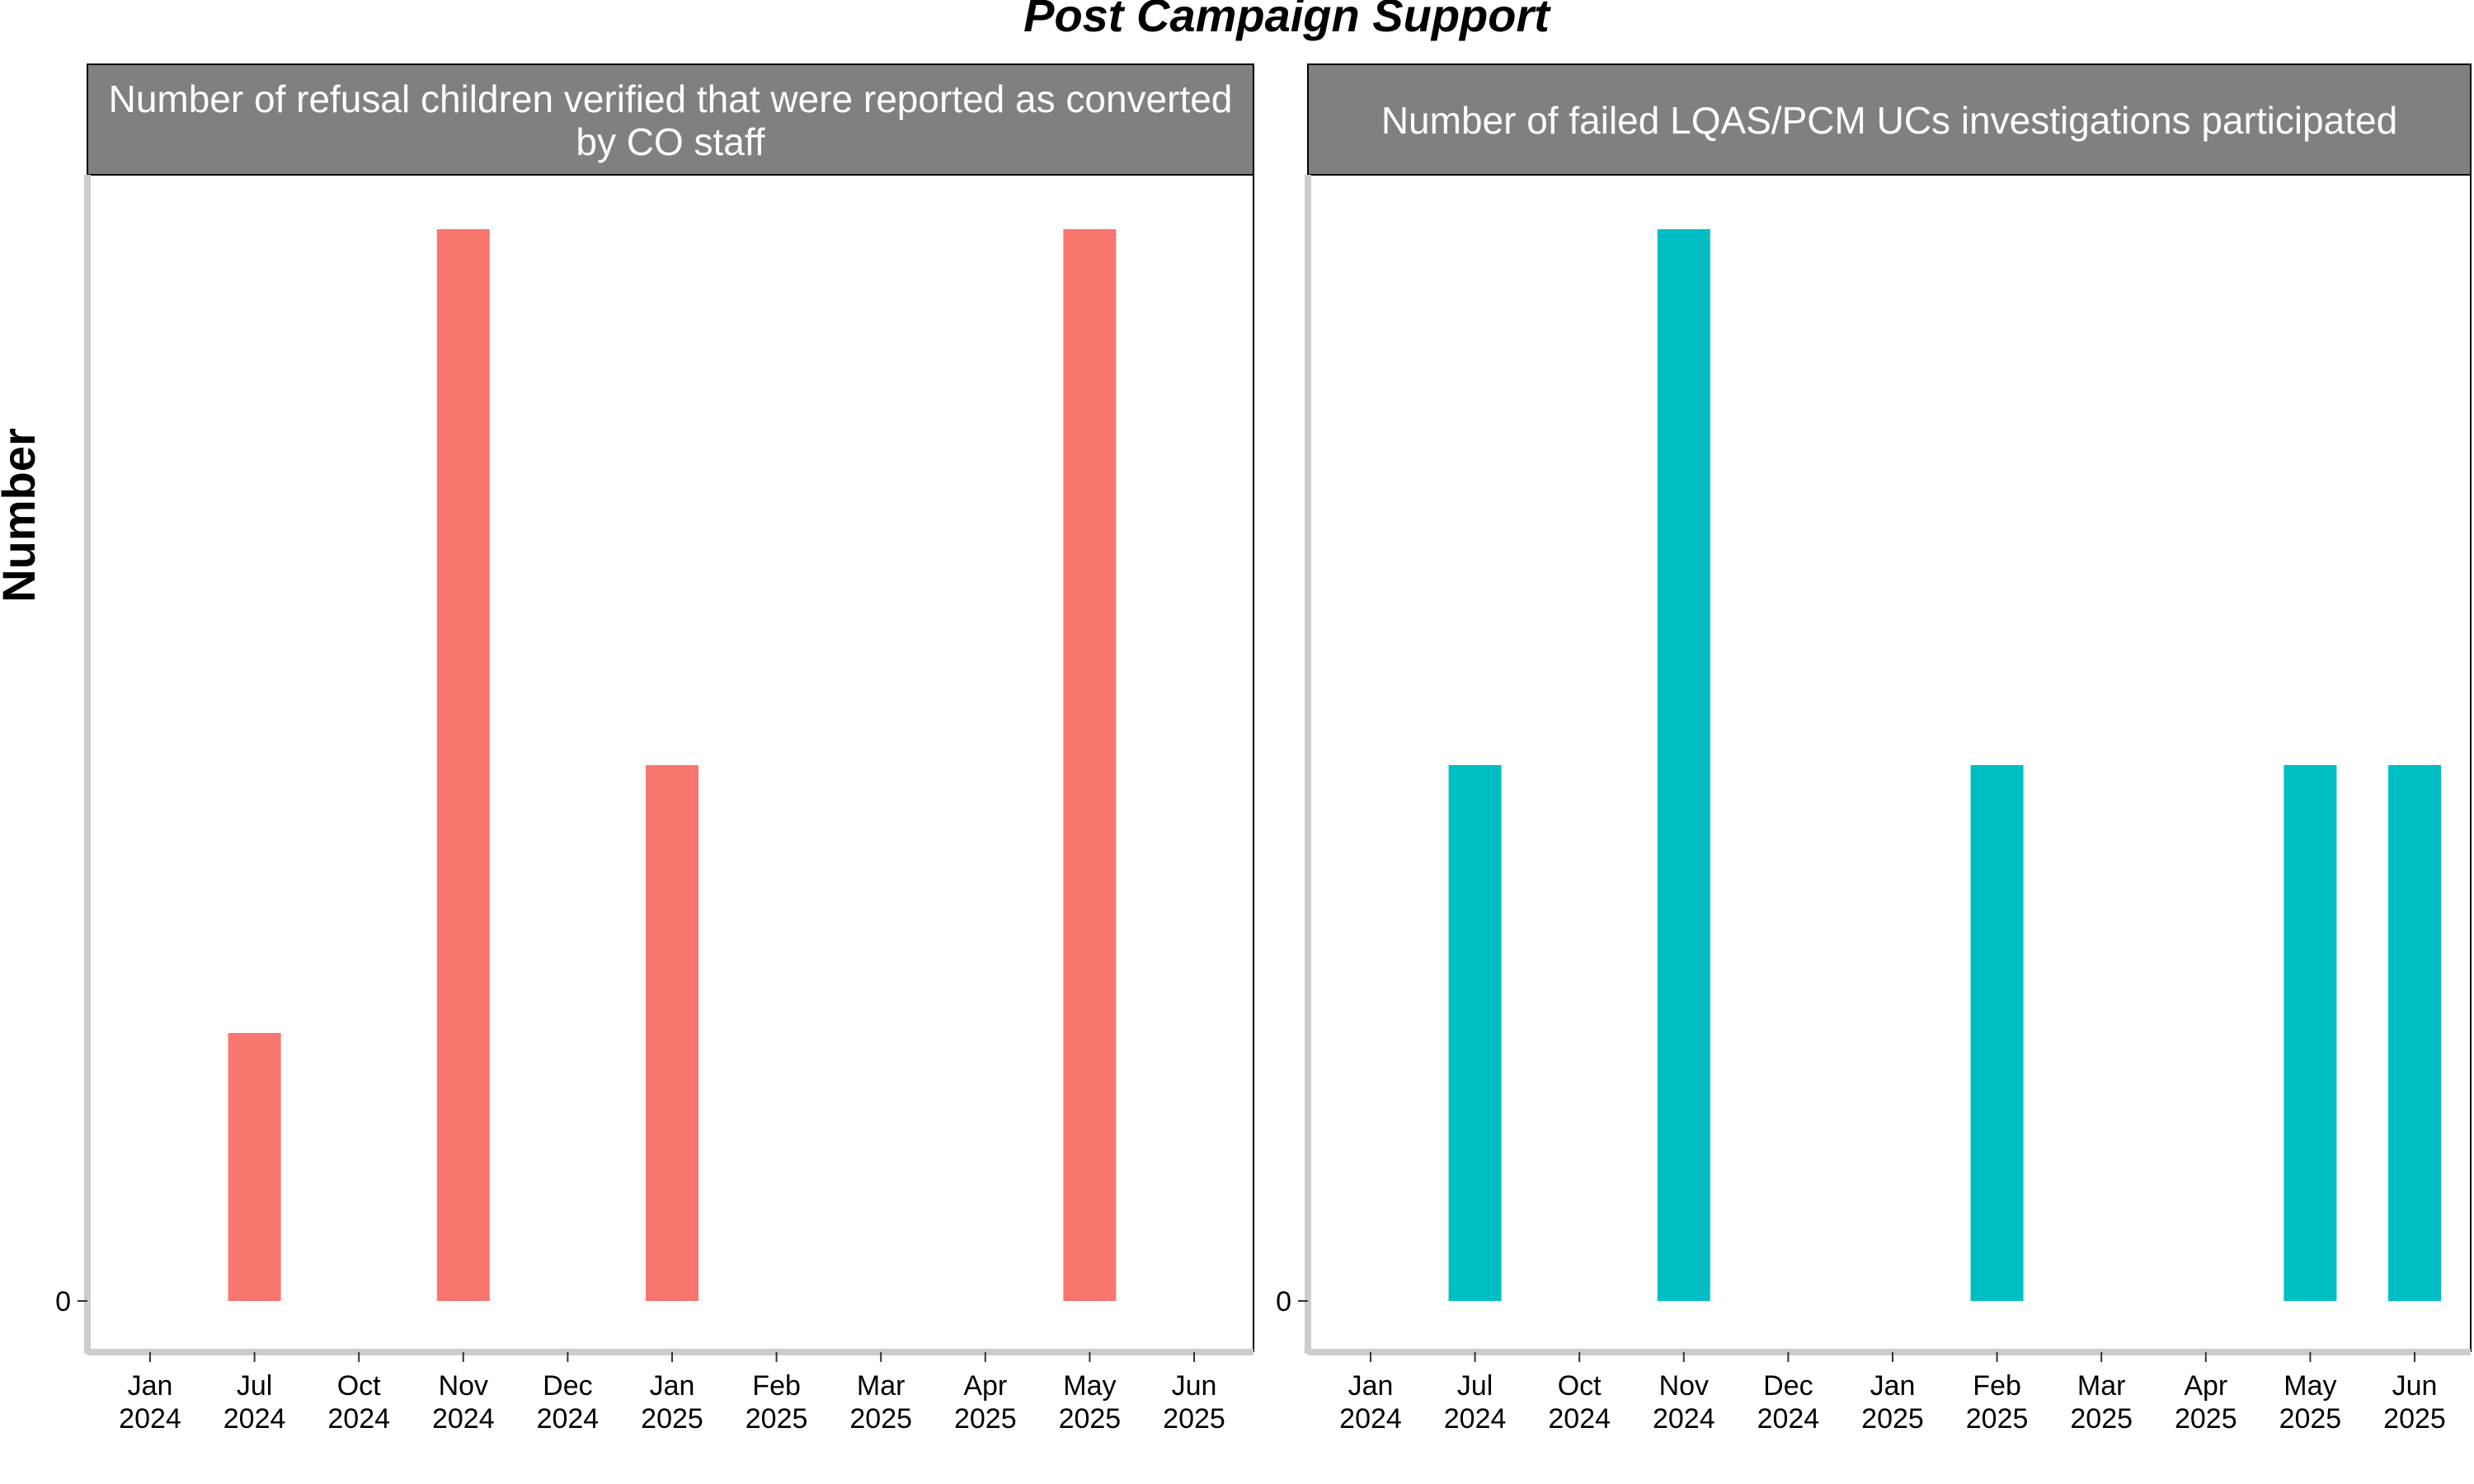 This screenshot has width=2474, height=1484. Describe the element at coordinates (22, 515) in the screenshot. I see `y-axis-label: Number` at that location.